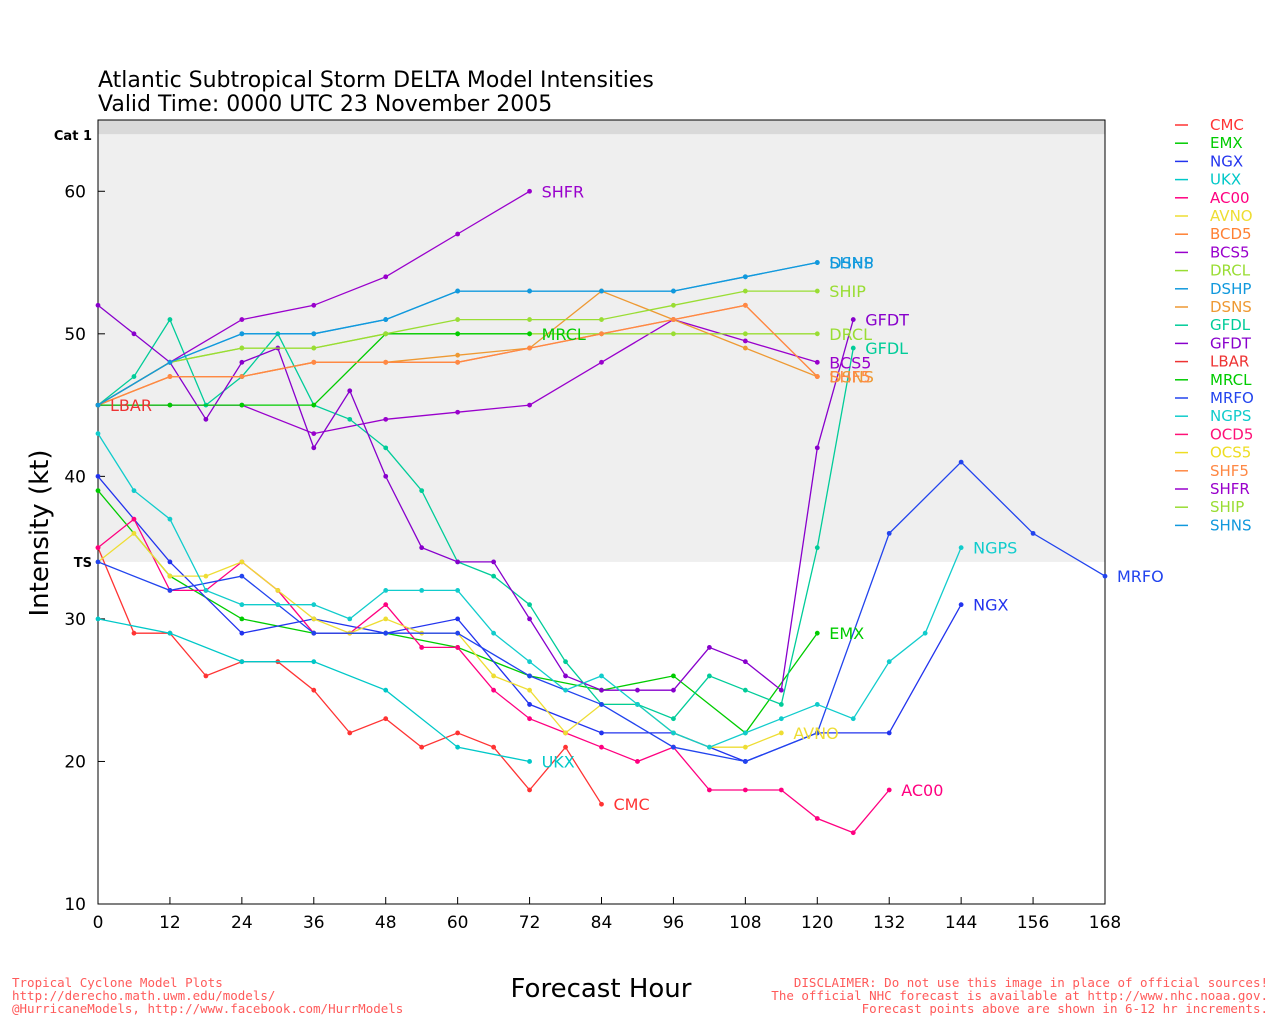 This screenshot has height=1024, width=1280. Describe the element at coordinates (961, 923) in the screenshot. I see `x-tick-label: 144` at that location.